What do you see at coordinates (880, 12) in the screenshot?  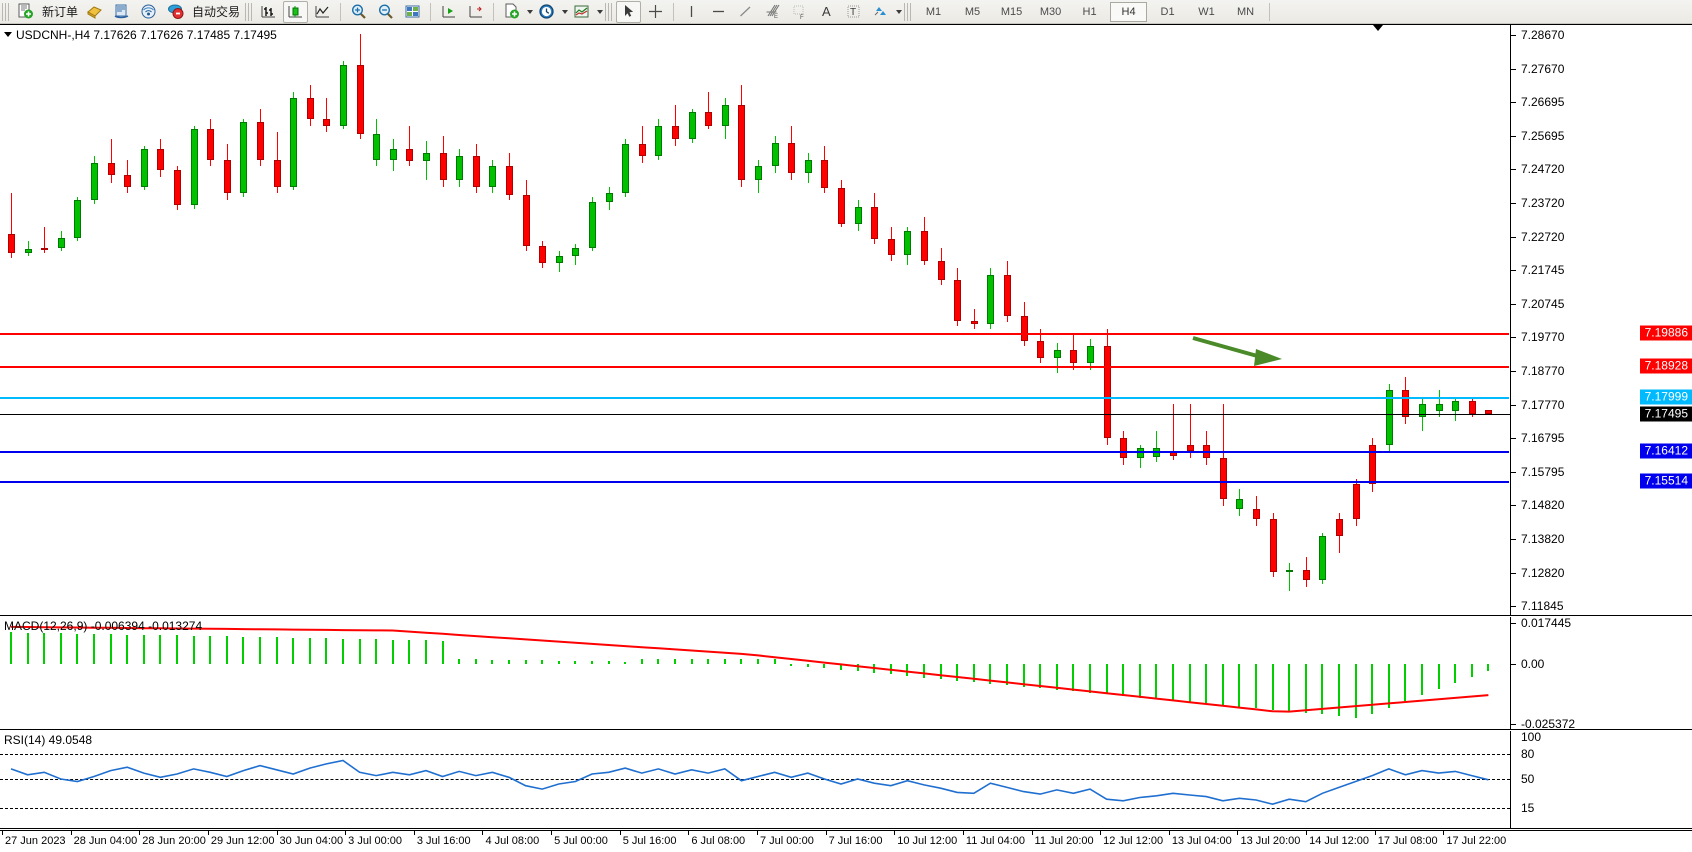 I see `arrows-icon` at bounding box center [880, 12].